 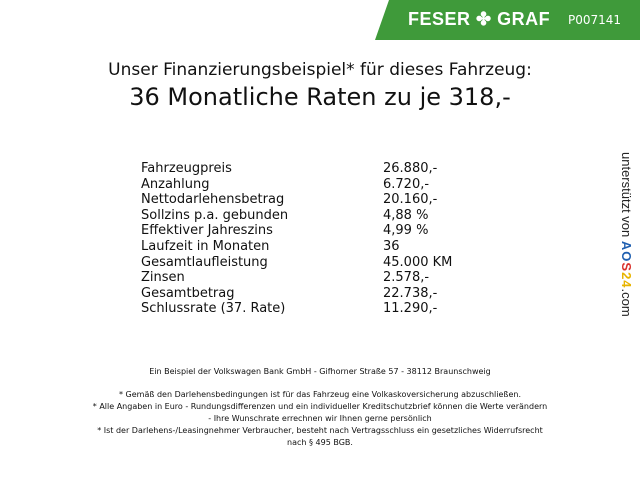 What do you see at coordinates (406, 184) in the screenshot?
I see `row-value: 6.720,-` at bounding box center [406, 184].